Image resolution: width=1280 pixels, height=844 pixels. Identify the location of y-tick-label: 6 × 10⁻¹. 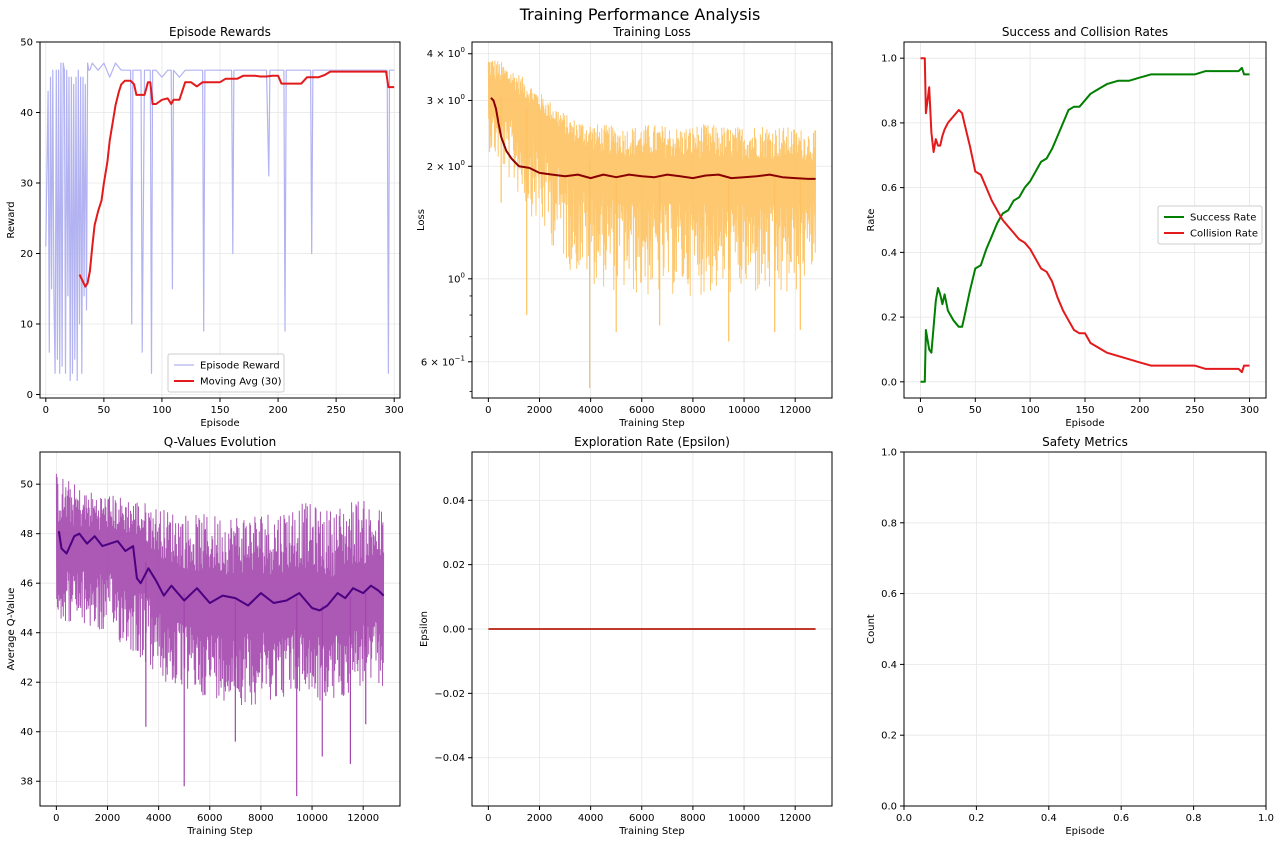
(443, 361).